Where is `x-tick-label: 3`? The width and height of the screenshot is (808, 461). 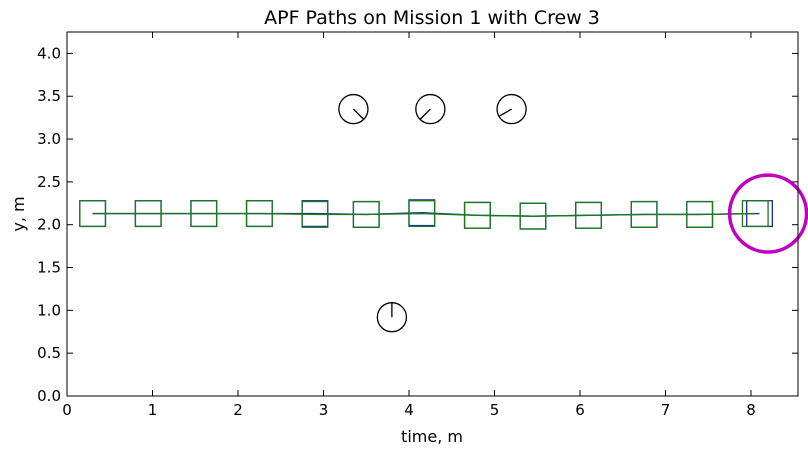 x-tick-label: 3 is located at coordinates (324, 410).